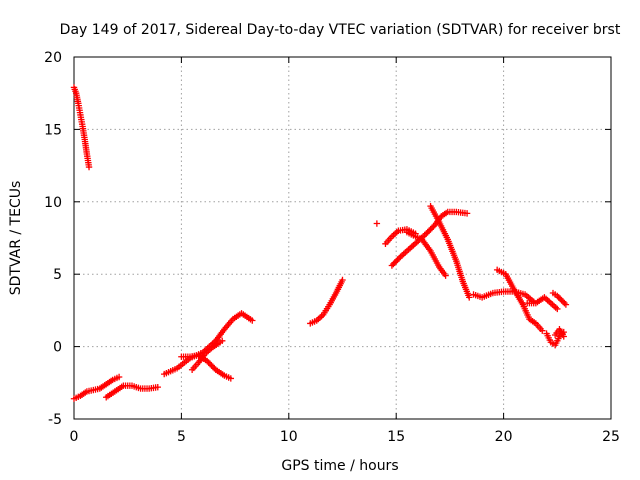  I want to click on y-tick-label: 15, so click(53, 130).